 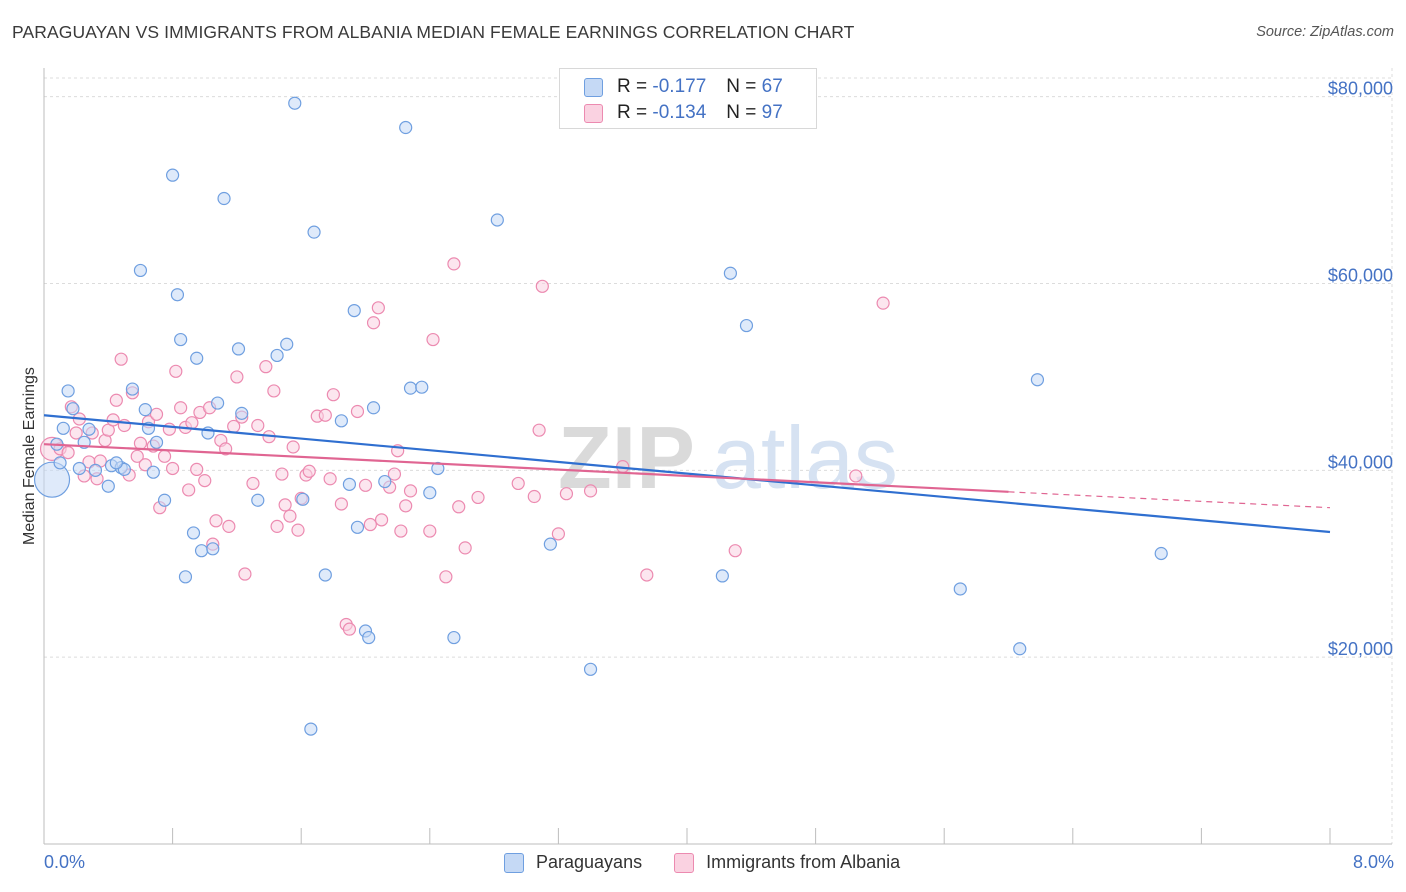 What do you see at coordinates (1360, 649) in the screenshot?
I see `y-tick-label: $20,000` at bounding box center [1360, 649].